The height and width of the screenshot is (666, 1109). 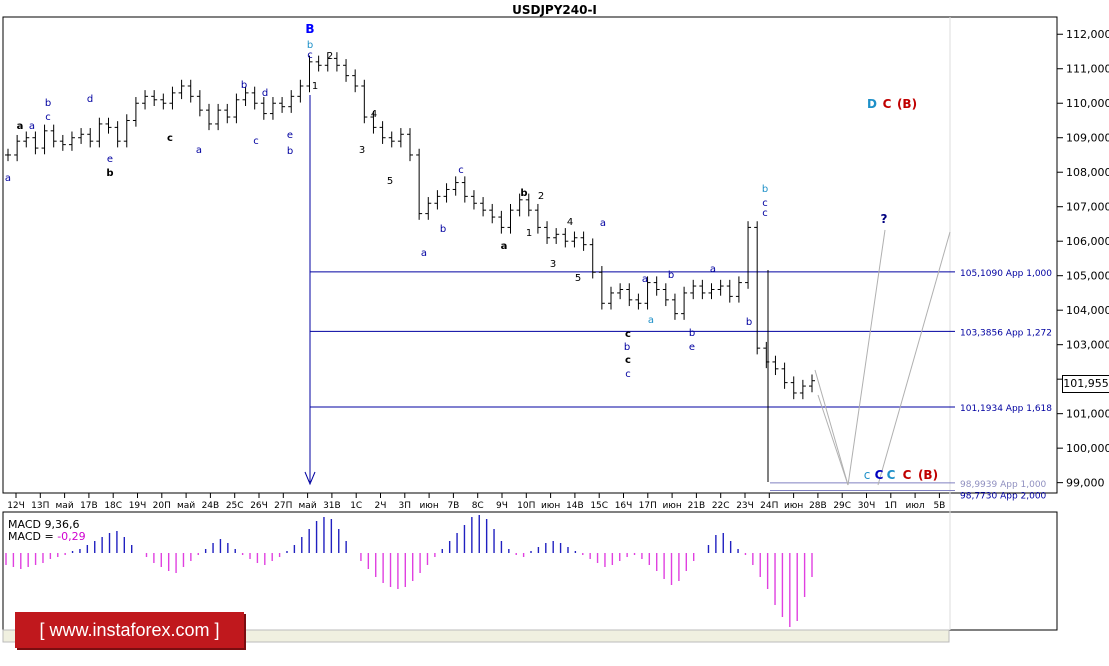 What do you see at coordinates (1087, 34) in the screenshot?
I see `y-tick-label: 112,000` at bounding box center [1087, 34].